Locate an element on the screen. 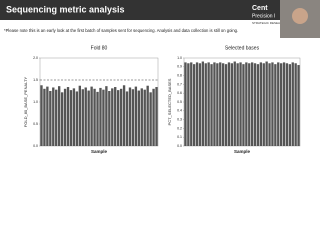 The width and height of the screenshot is (320, 240). y-axis-label: FOLD_80_BASE_PENALTY is located at coordinates (25, 101).